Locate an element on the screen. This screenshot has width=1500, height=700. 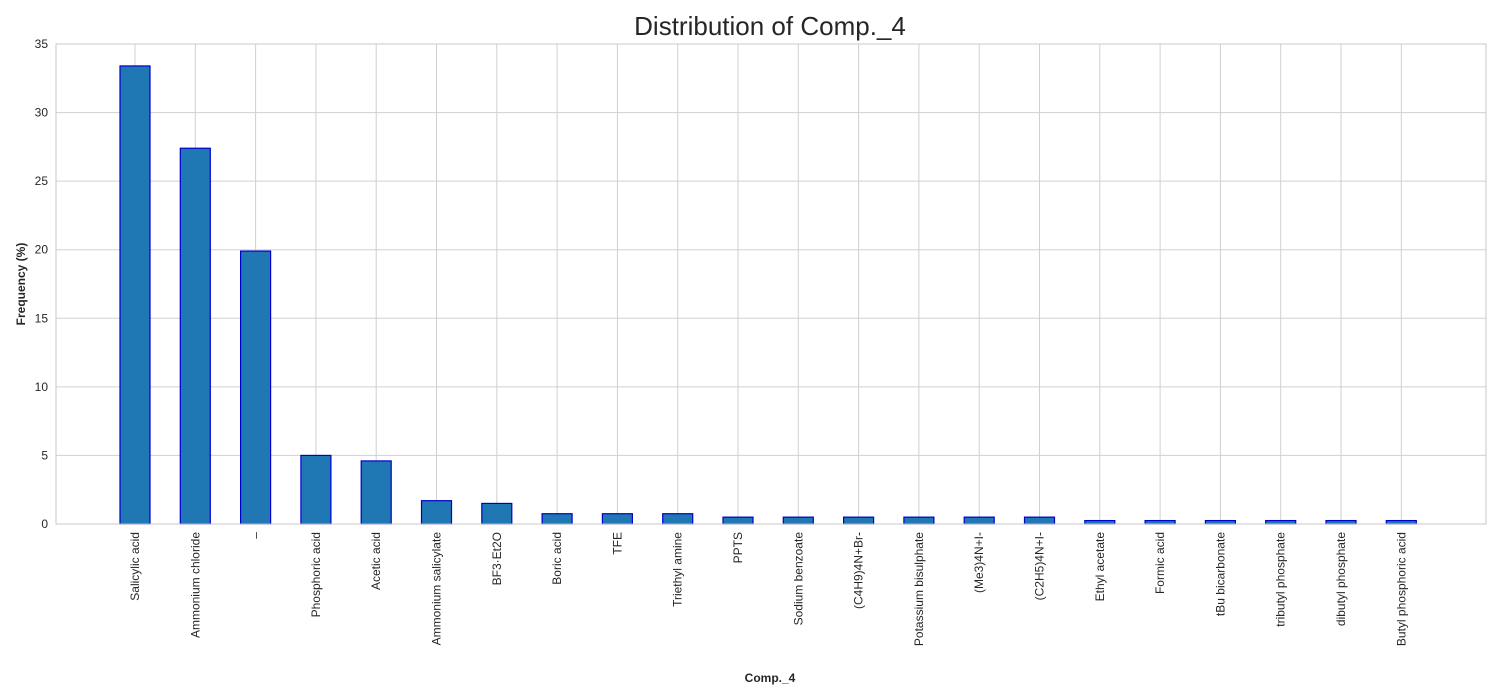
y-tick-label: 15 is located at coordinates (42, 318).